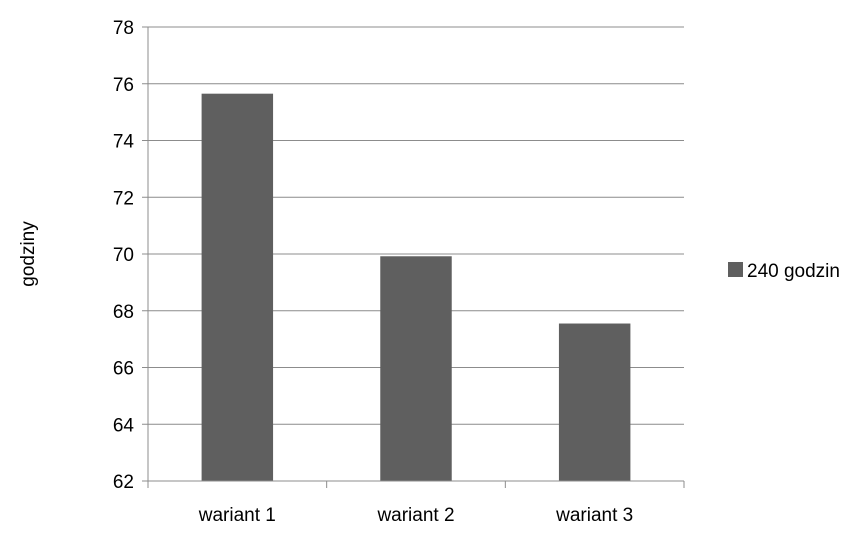 Image resolution: width=866 pixels, height=537 pixels. I want to click on y-tick-labels: 62 64 66 68 70 72 74 76 78, so click(124, 255).